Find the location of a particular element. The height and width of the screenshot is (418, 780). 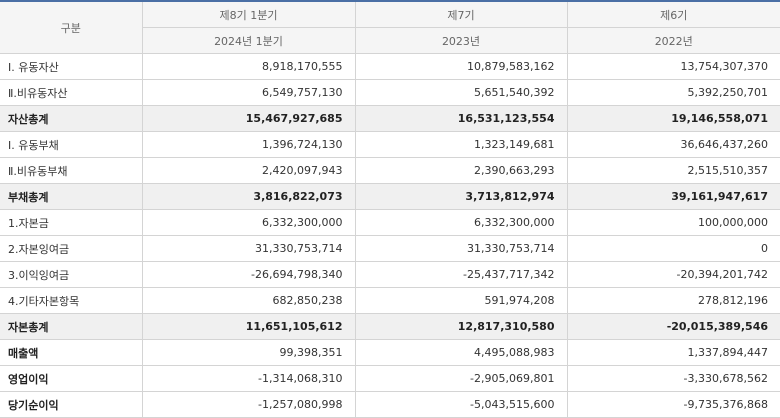

row-value: 682,850,238 is located at coordinates (248, 300).